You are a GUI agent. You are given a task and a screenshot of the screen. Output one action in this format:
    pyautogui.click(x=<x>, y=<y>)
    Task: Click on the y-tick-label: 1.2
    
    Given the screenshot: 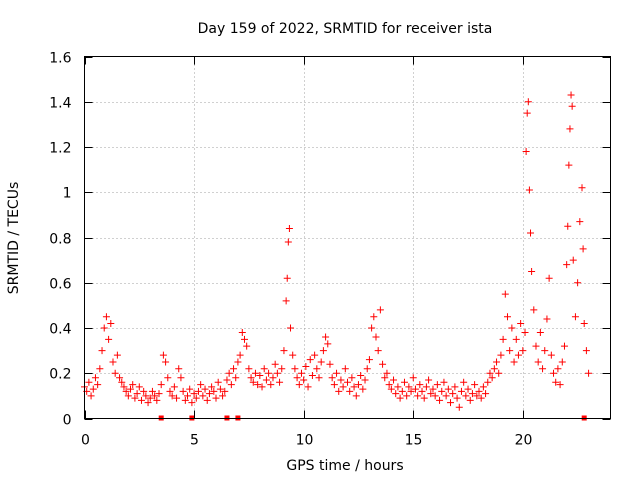 What is the action you would take?
    pyautogui.click(x=60, y=149)
    